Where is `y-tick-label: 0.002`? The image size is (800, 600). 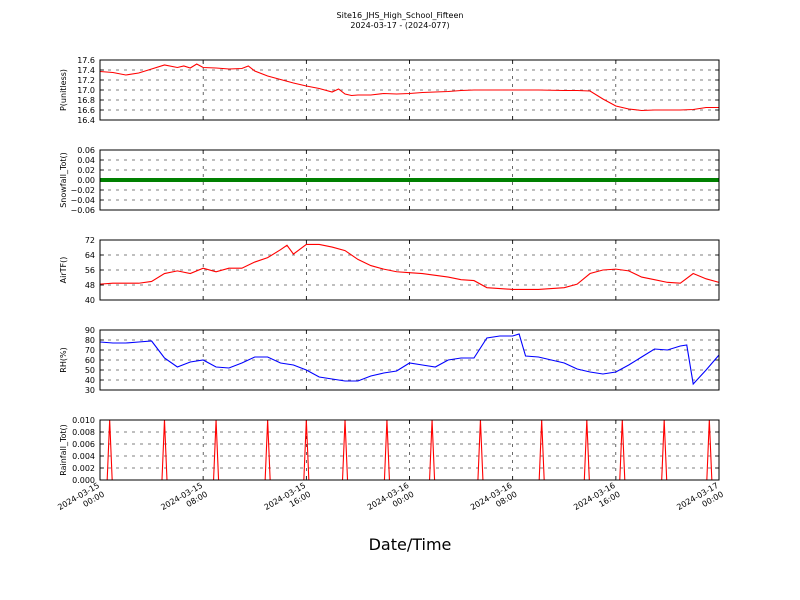 y-tick-label: 0.002 is located at coordinates (83, 468).